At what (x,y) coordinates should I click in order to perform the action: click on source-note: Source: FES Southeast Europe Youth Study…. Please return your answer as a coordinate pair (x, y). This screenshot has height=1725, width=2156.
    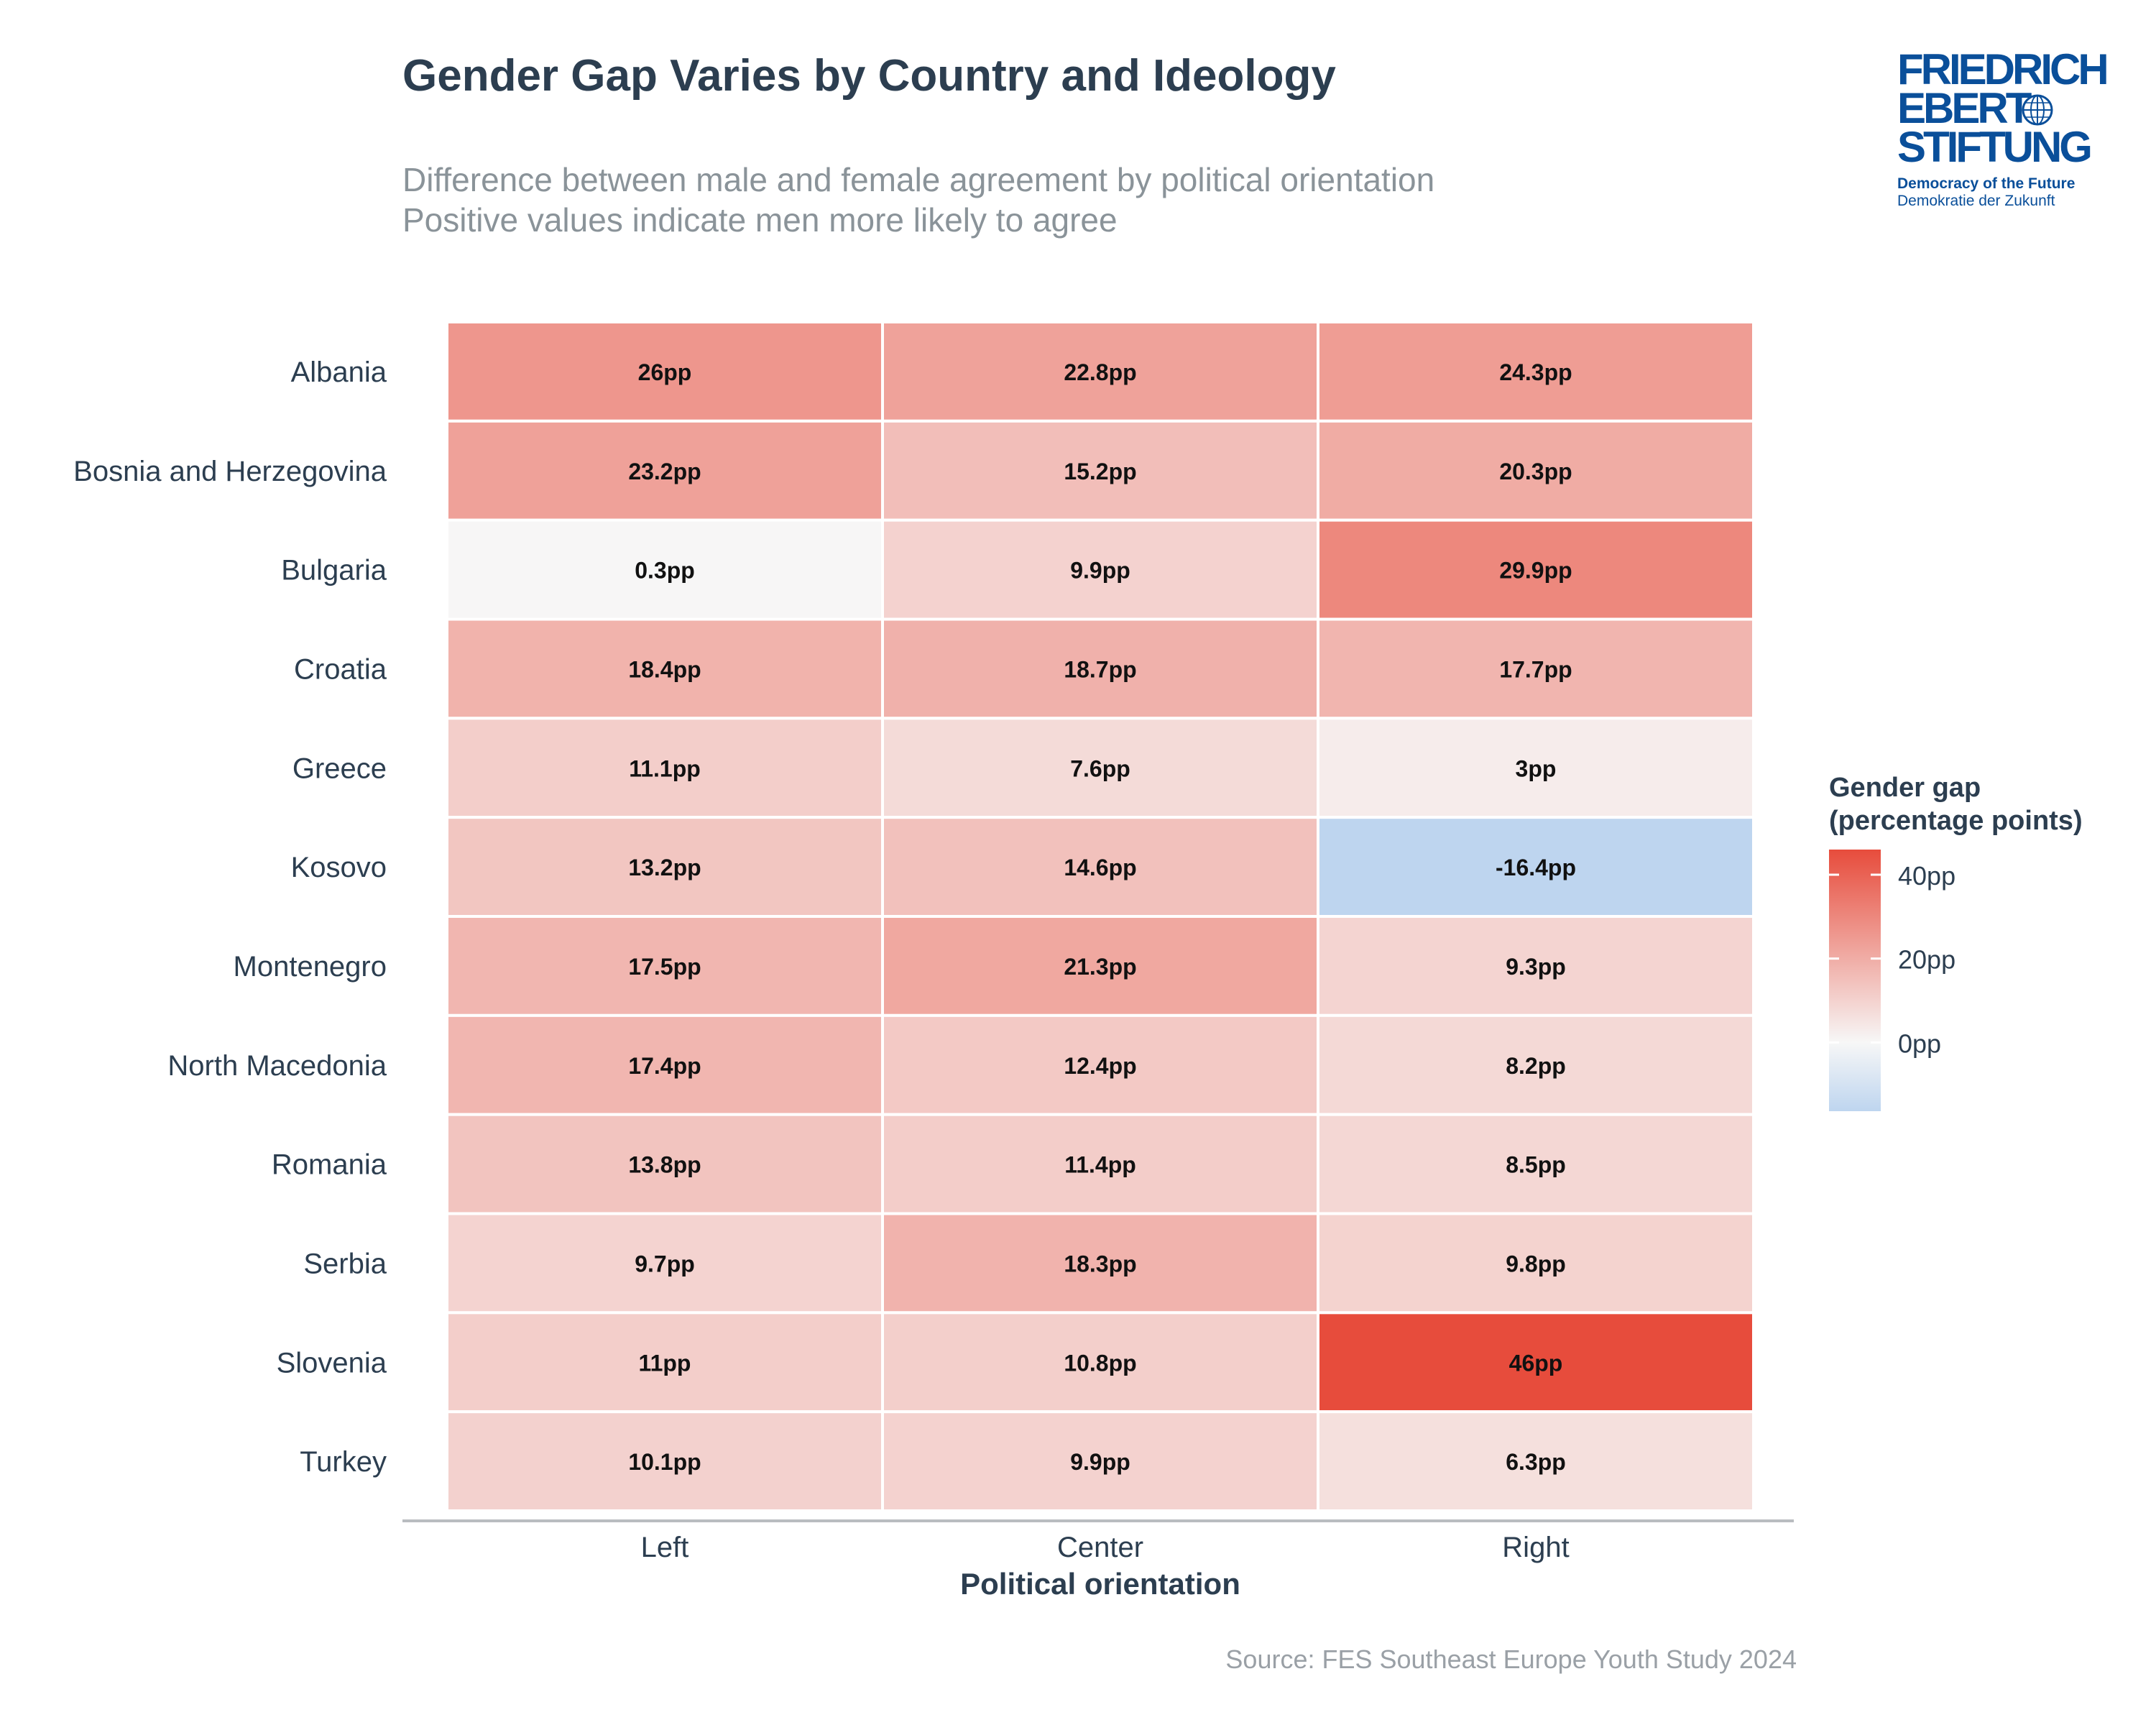
    Looking at the image, I should click on (1511, 1659).